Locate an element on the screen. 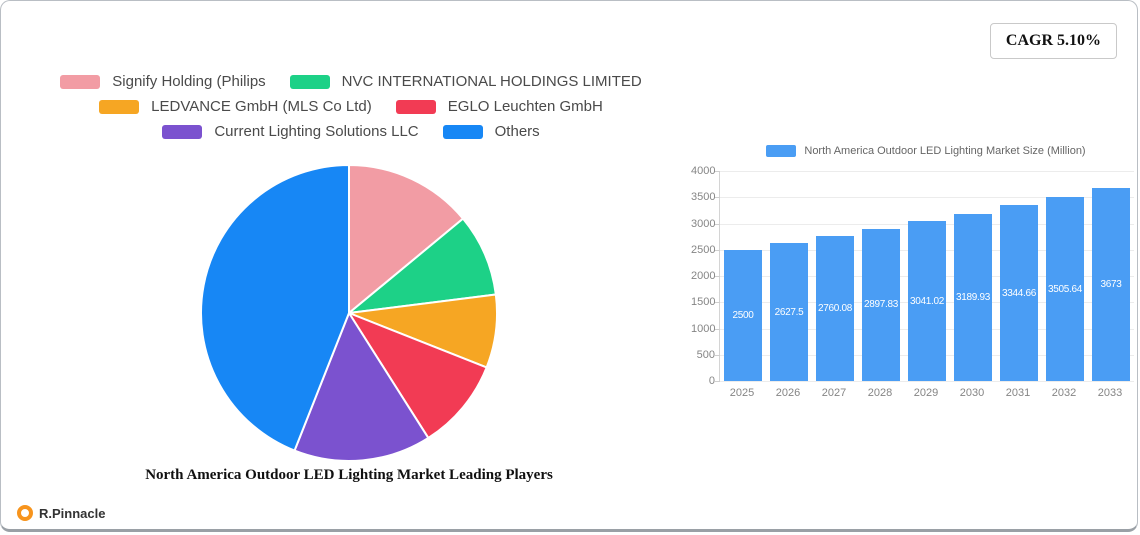  legend-item: Others is located at coordinates (491, 131).